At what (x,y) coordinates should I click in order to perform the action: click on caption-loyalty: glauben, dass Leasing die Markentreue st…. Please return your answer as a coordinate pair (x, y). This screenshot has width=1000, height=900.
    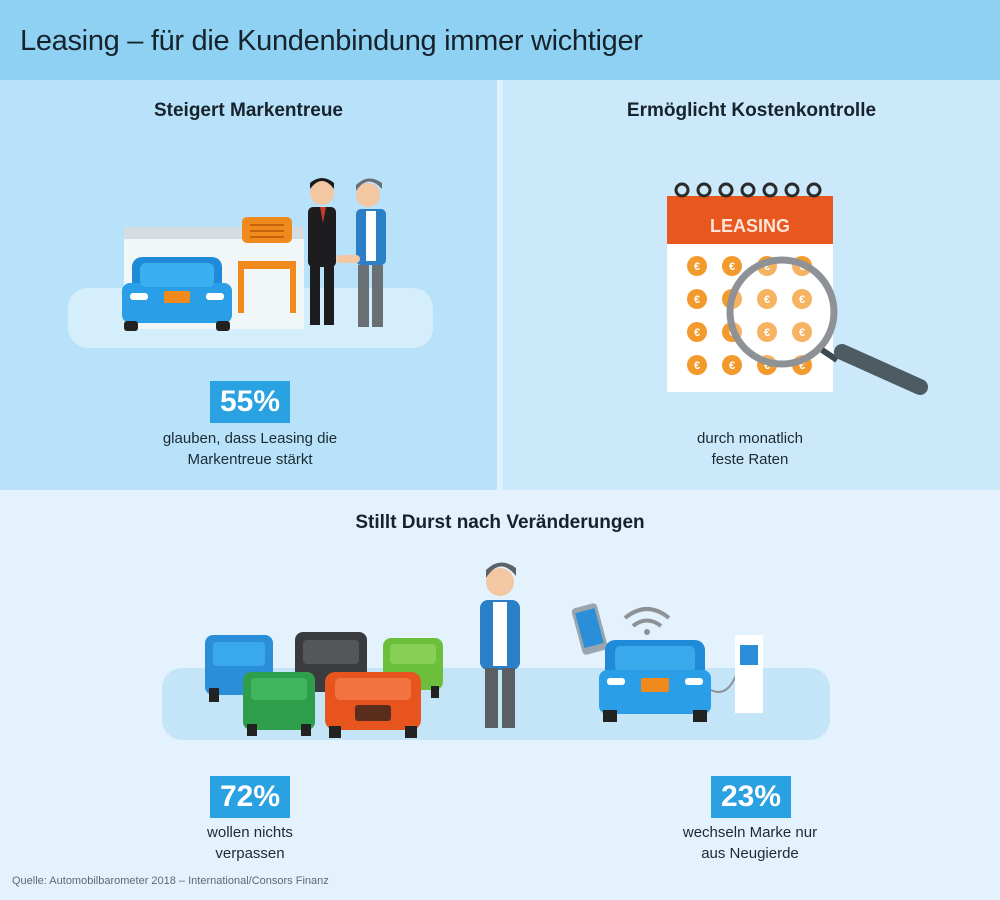
    Looking at the image, I should click on (250, 449).